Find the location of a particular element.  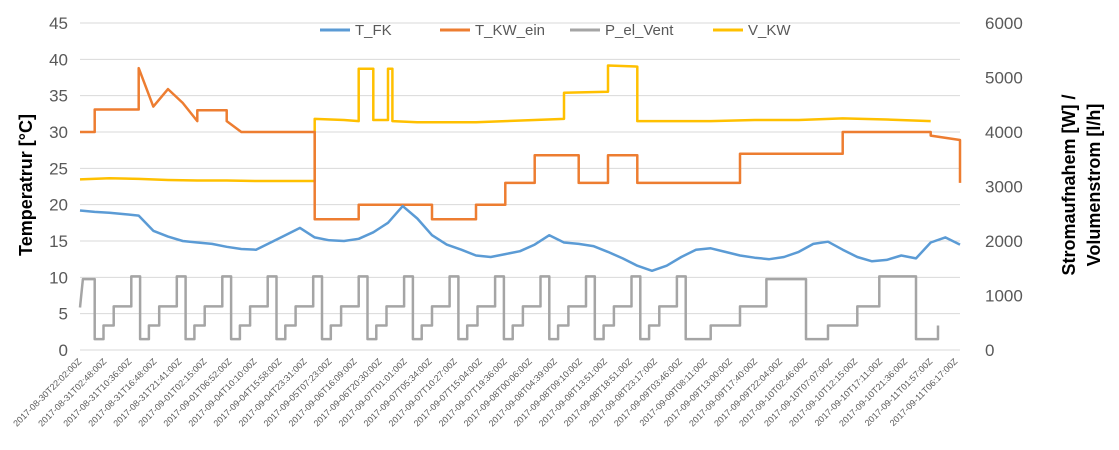

right-axis-ticks: 0 1000 2000 3000 4000 5000 6000 is located at coordinates (1004, 187).